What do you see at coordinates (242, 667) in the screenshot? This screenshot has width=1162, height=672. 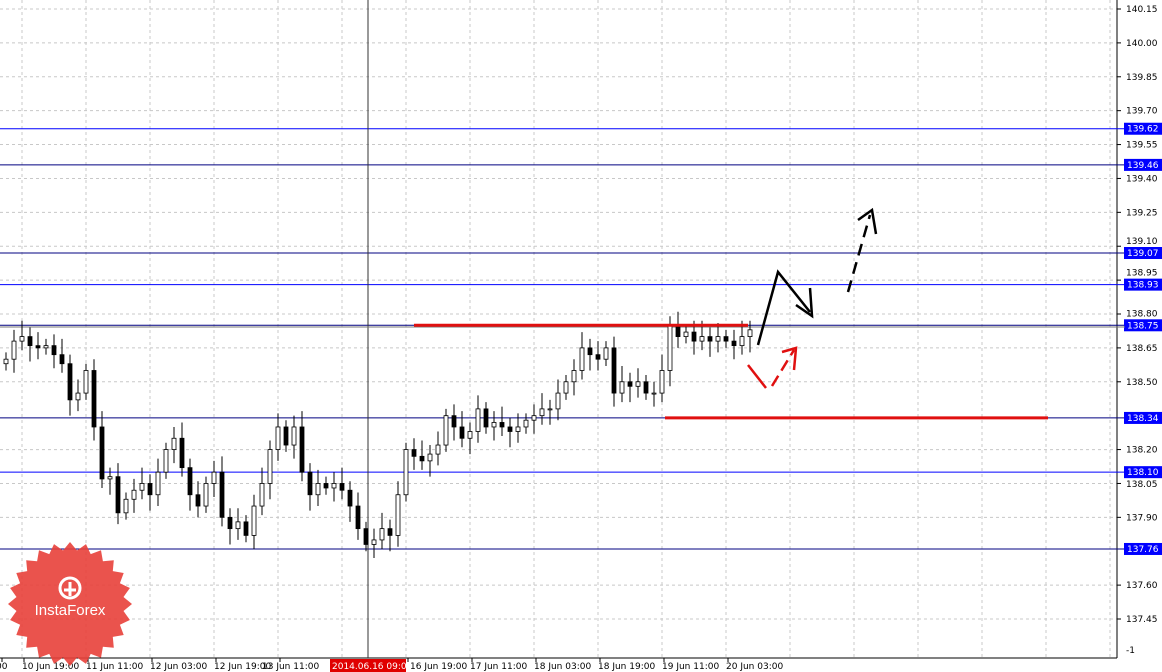 I see `x-tick-label: 12 Jun 19:00` at bounding box center [242, 667].